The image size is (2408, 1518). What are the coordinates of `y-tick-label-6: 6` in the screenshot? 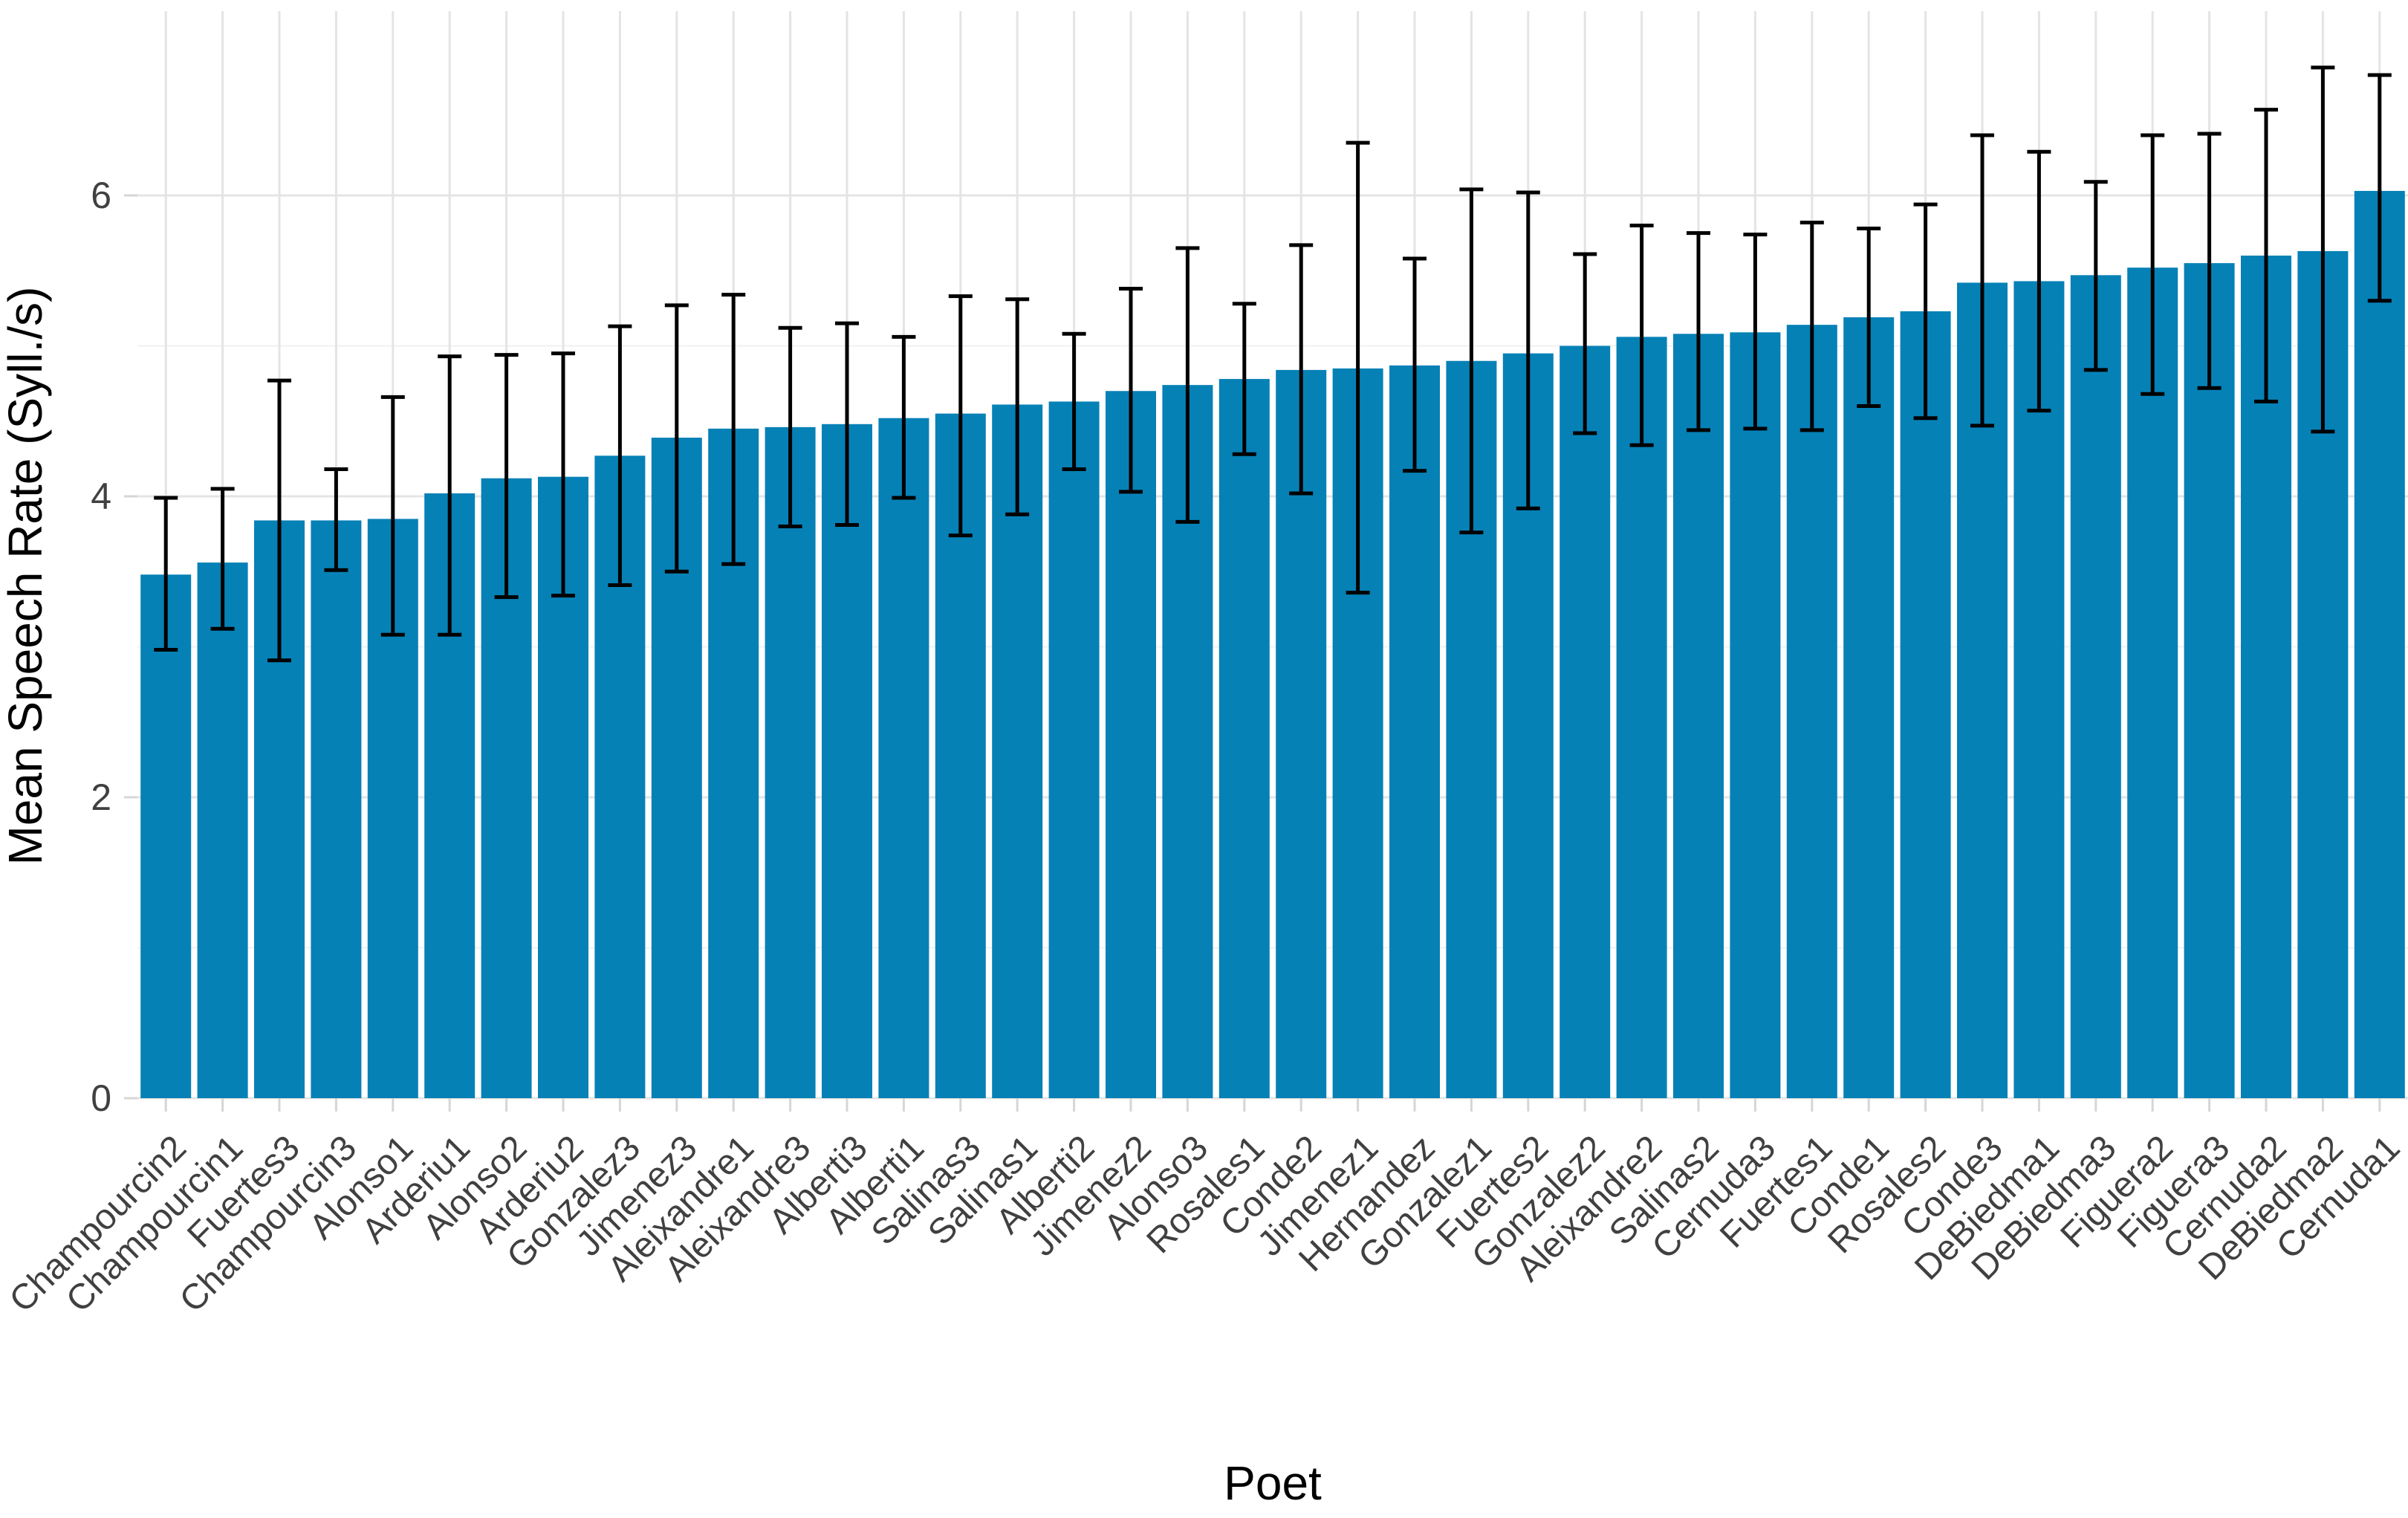 It's located at (101, 195).